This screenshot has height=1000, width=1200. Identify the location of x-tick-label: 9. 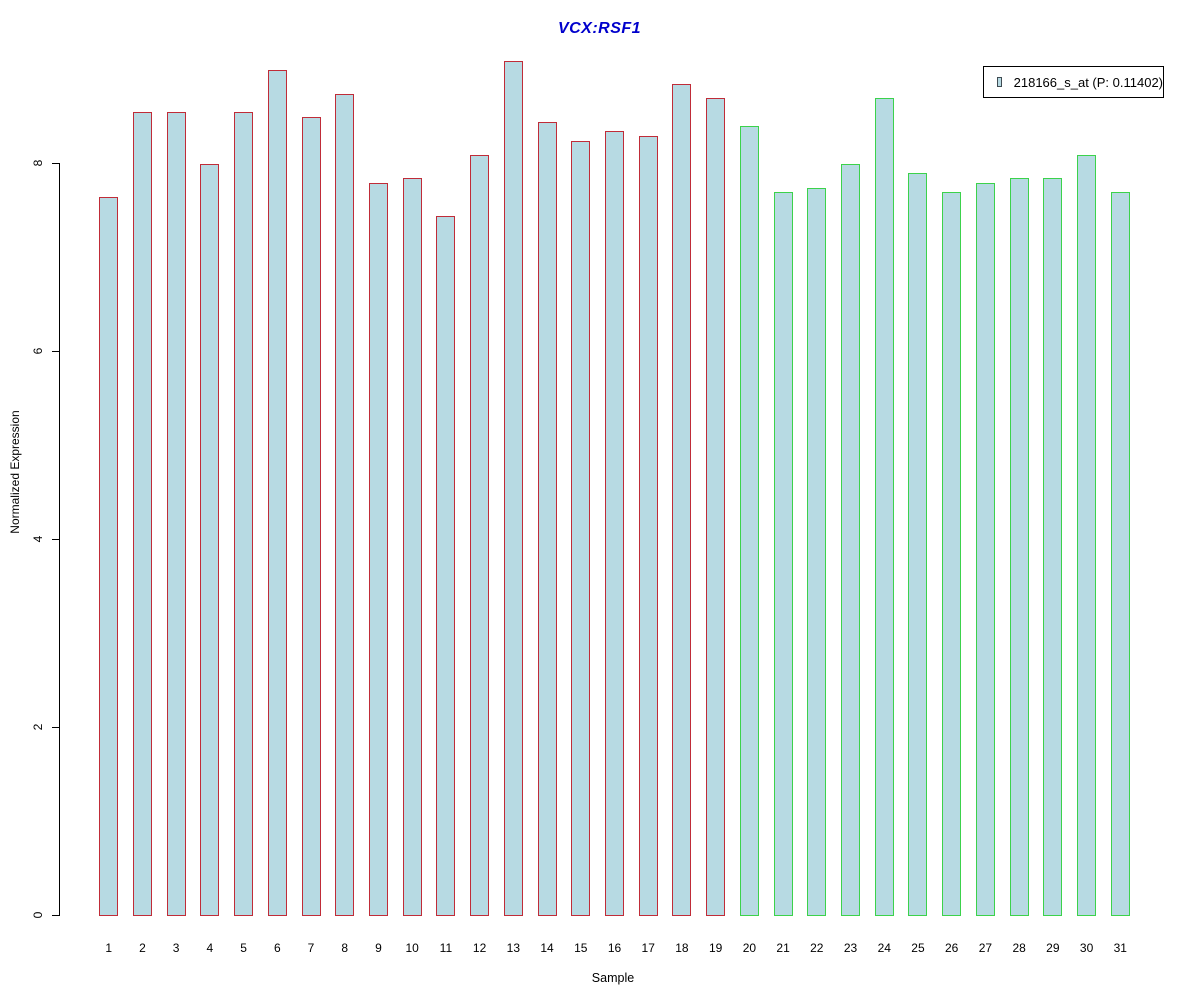
(378, 948).